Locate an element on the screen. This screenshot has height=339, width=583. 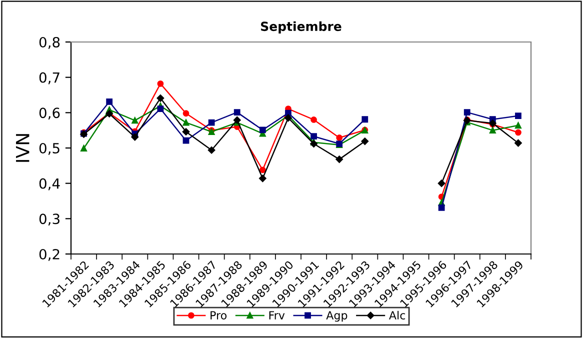
y-tick-label: 0,5 is located at coordinates (49, 148).